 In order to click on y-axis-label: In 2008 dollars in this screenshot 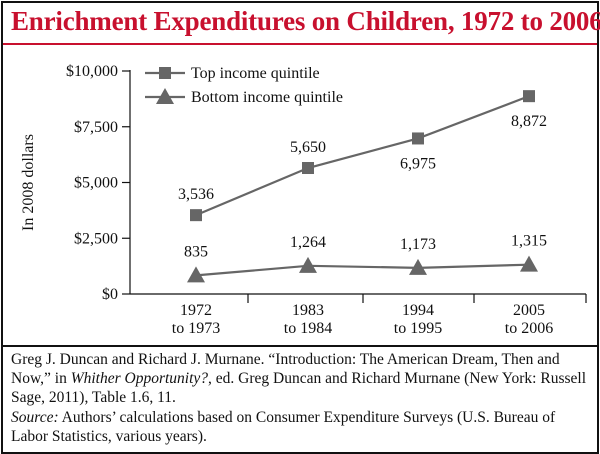, I will do `click(28, 182)`.